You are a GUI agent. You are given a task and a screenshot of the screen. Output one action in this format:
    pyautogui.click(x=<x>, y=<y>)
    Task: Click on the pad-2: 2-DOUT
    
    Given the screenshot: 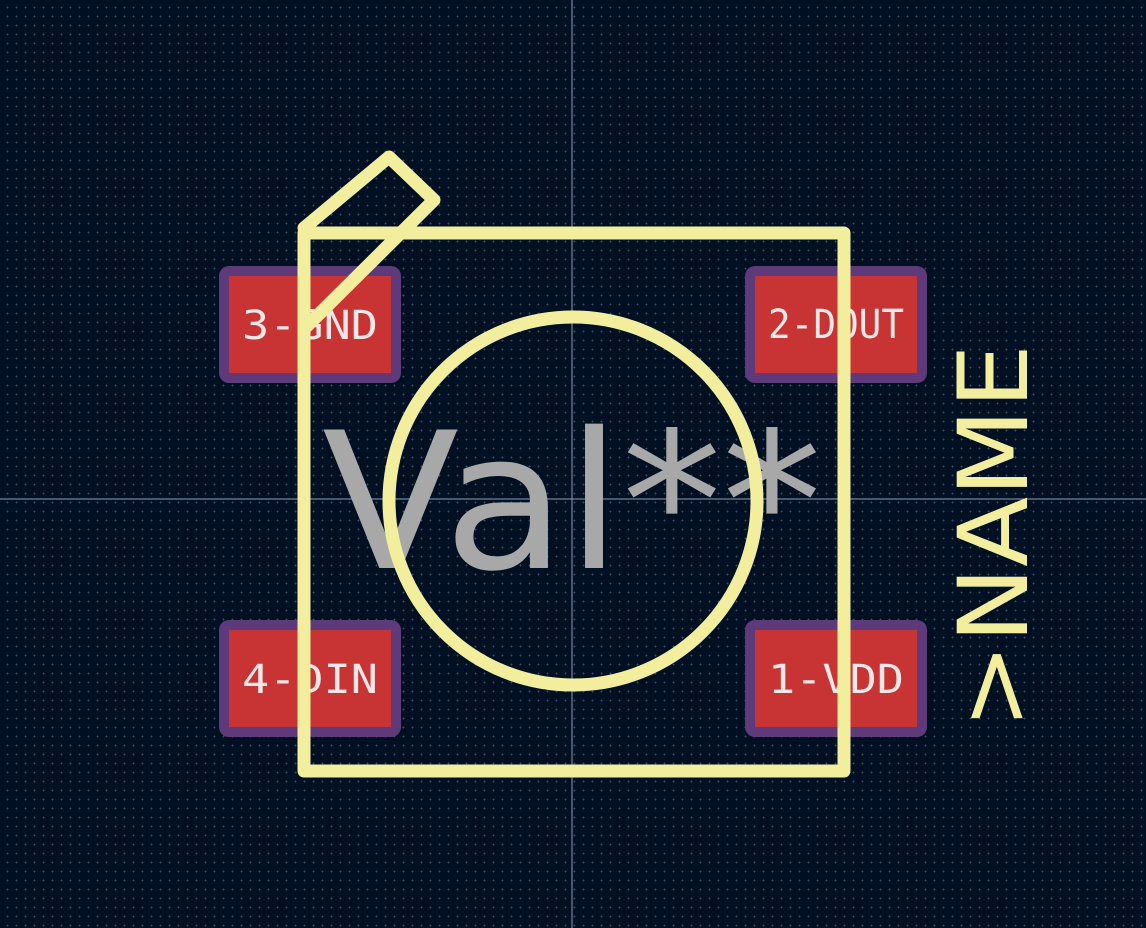 What is the action you would take?
    pyautogui.click(x=836, y=324)
    